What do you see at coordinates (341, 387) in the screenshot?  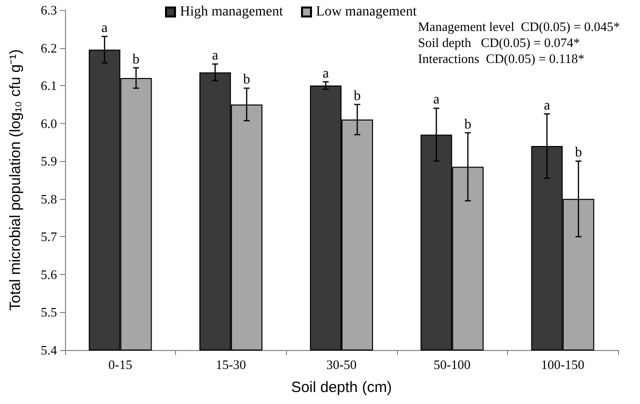 I see `x-axis-title: Soil depth (cm)` at bounding box center [341, 387].